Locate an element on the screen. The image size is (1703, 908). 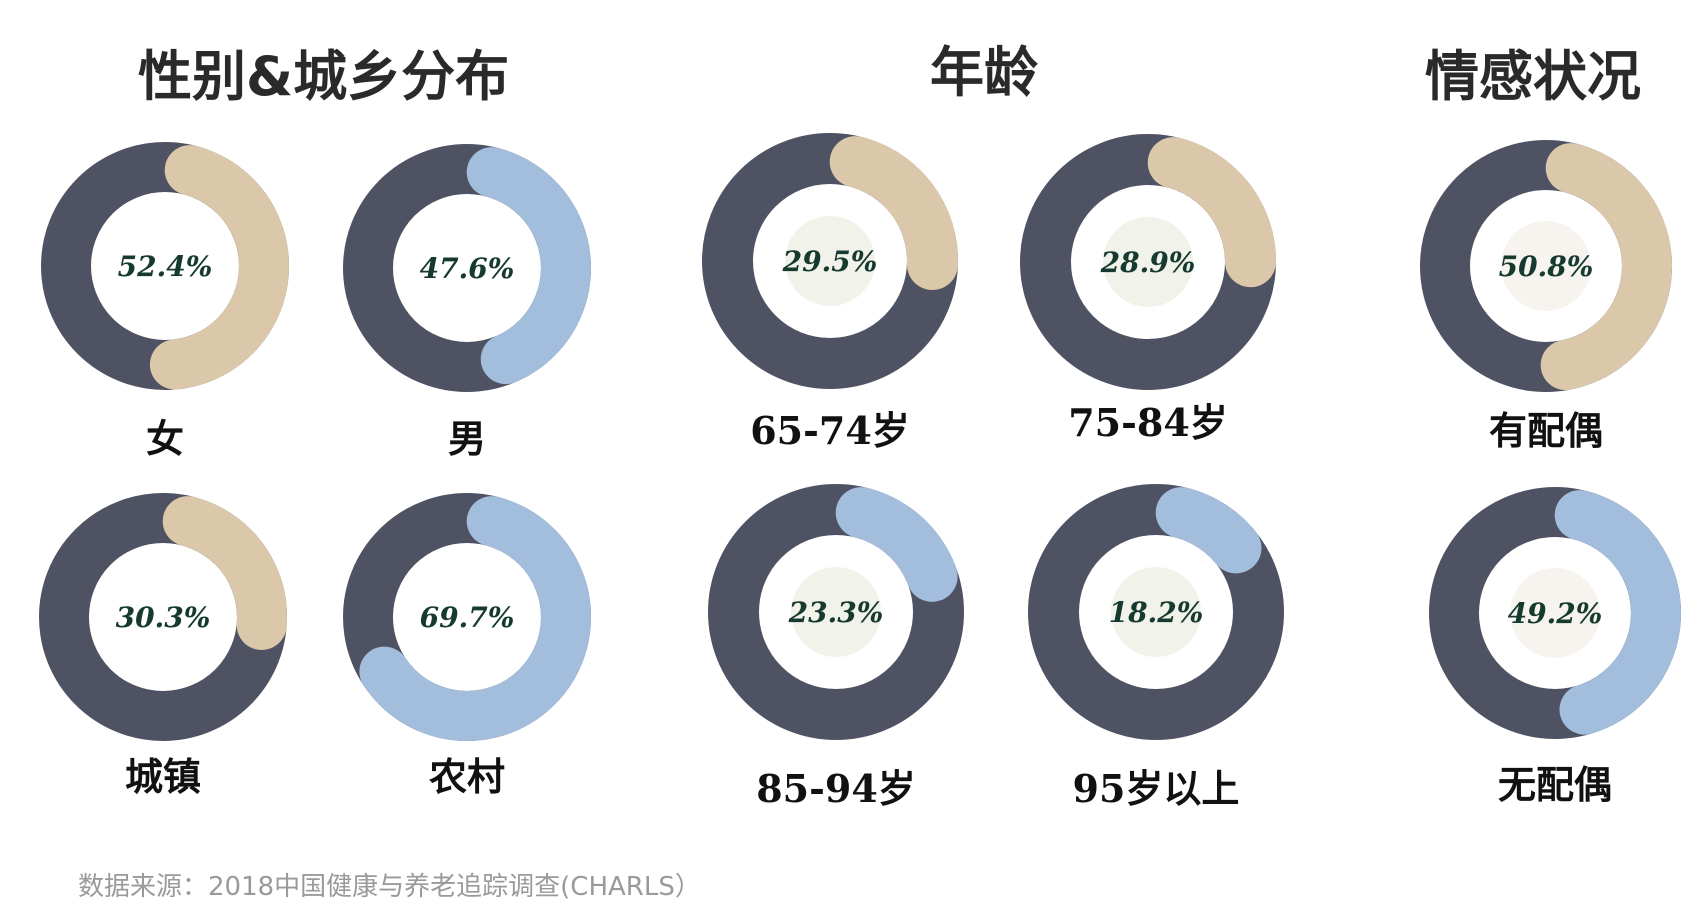
donut-caption: 女 is located at coordinates (165, 435).